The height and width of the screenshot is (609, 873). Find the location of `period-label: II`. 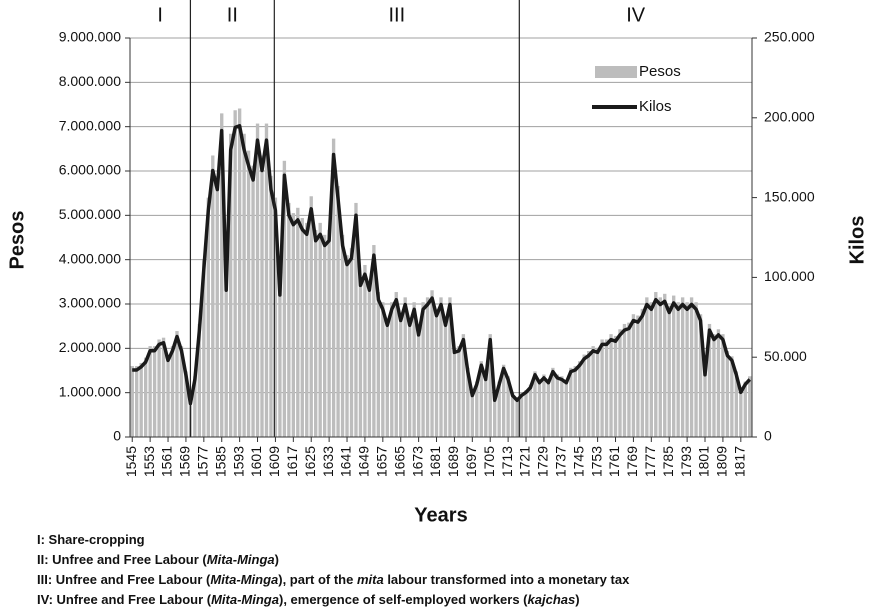

period-label: II is located at coordinates (232, 15).